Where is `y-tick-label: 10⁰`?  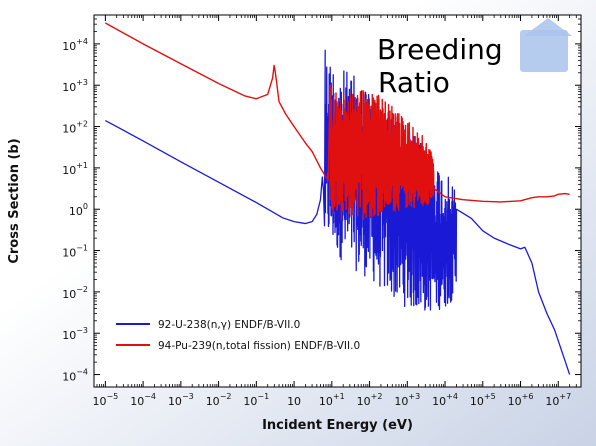
y-tick-label: 10⁰ is located at coordinates (78, 210).